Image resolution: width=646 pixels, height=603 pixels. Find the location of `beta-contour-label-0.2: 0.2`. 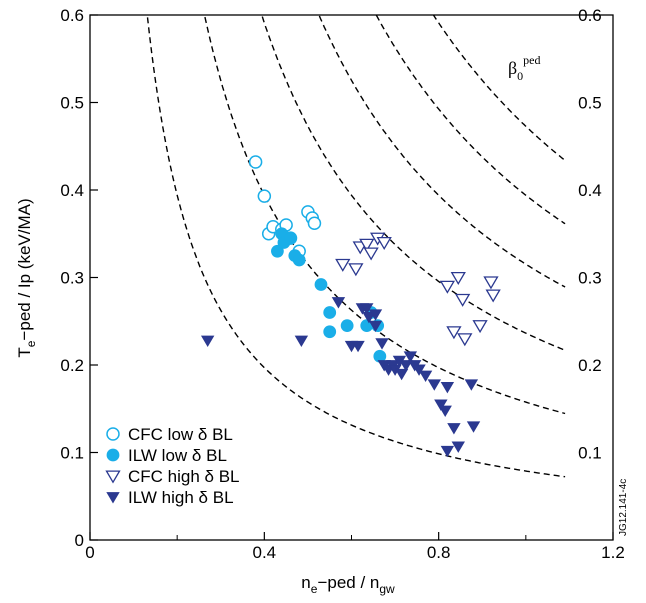

beta-contour-label-0.2: 0.2 is located at coordinates (590, 365).